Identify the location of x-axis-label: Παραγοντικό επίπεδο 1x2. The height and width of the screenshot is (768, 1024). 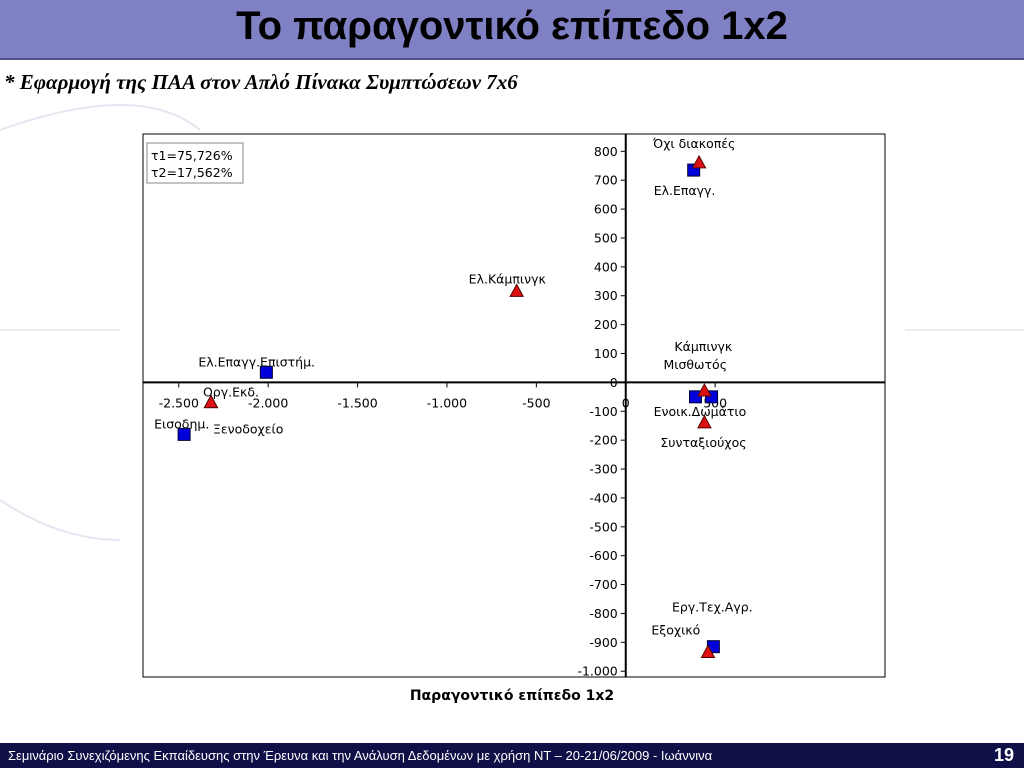
(512, 696).